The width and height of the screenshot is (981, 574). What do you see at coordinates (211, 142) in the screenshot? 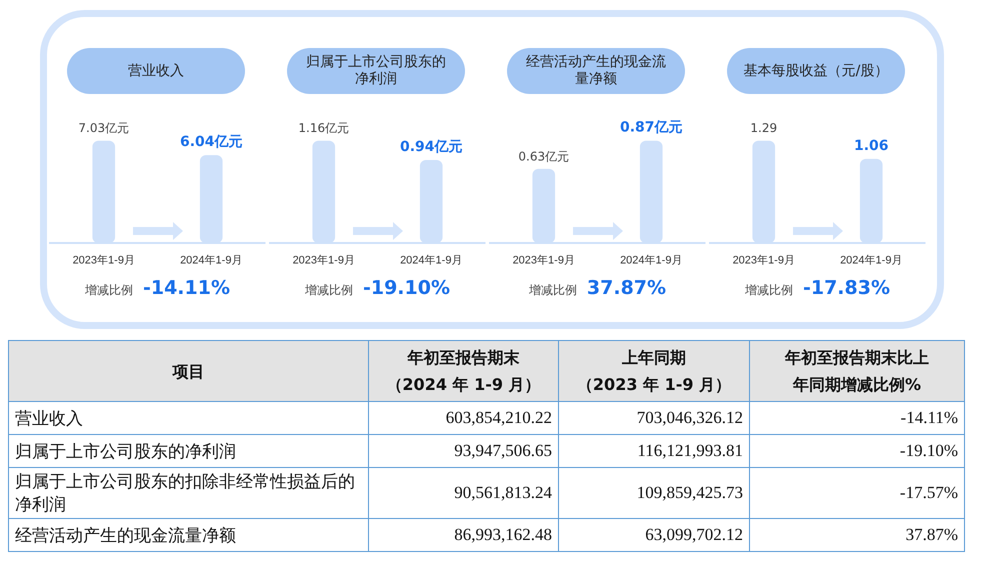
I see `data-label: 6.04亿元` at bounding box center [211, 142].